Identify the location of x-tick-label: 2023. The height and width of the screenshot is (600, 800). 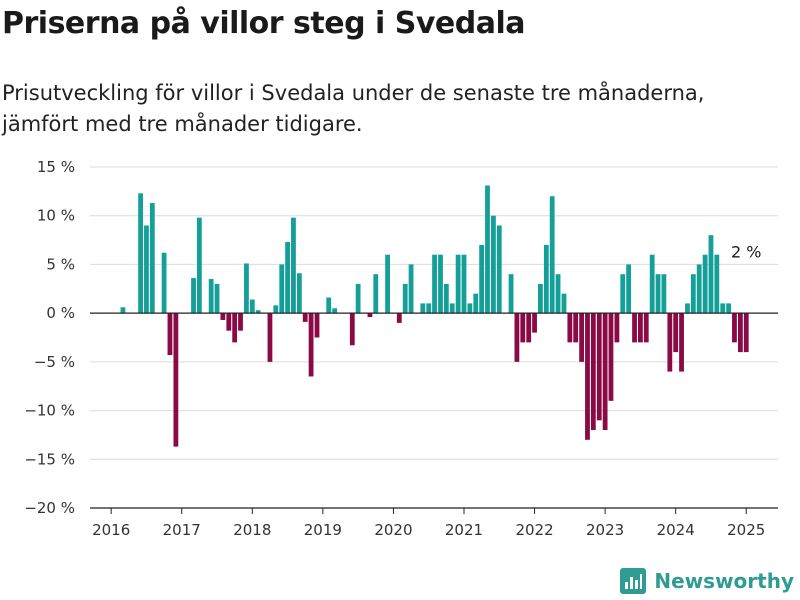
(605, 530).